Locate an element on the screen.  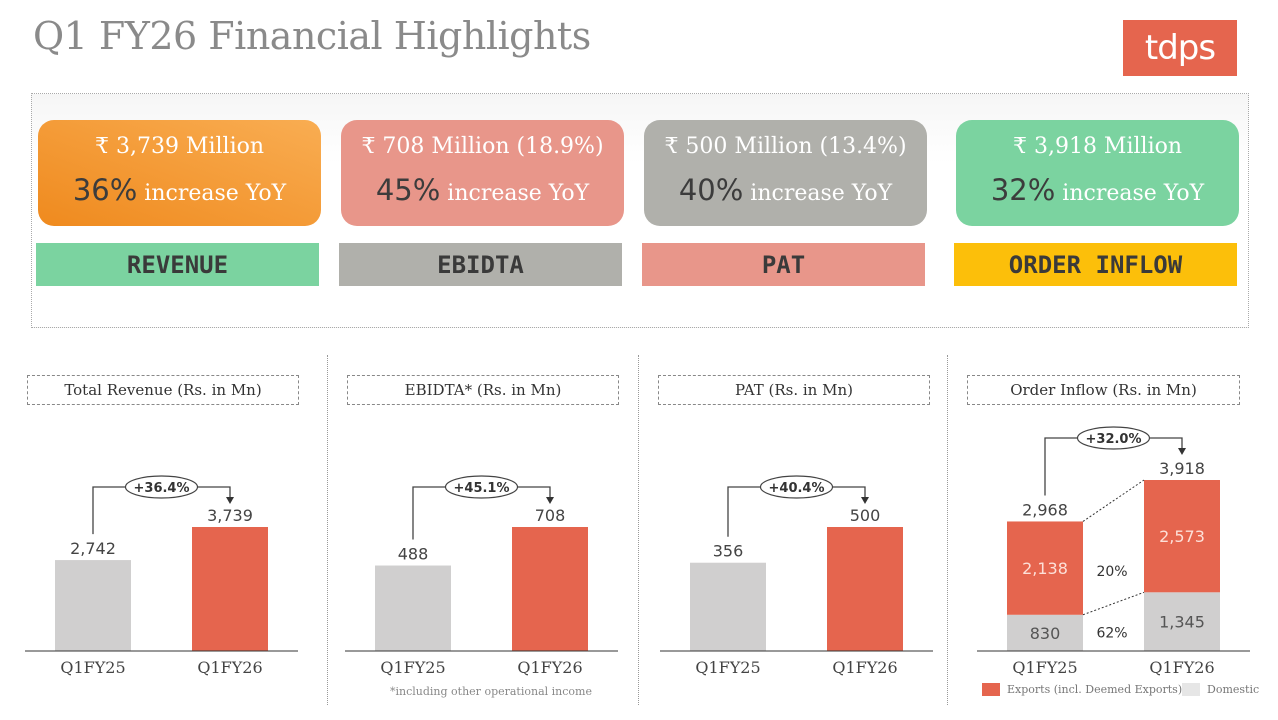
segment-label: 2,573 is located at coordinates (1182, 536).